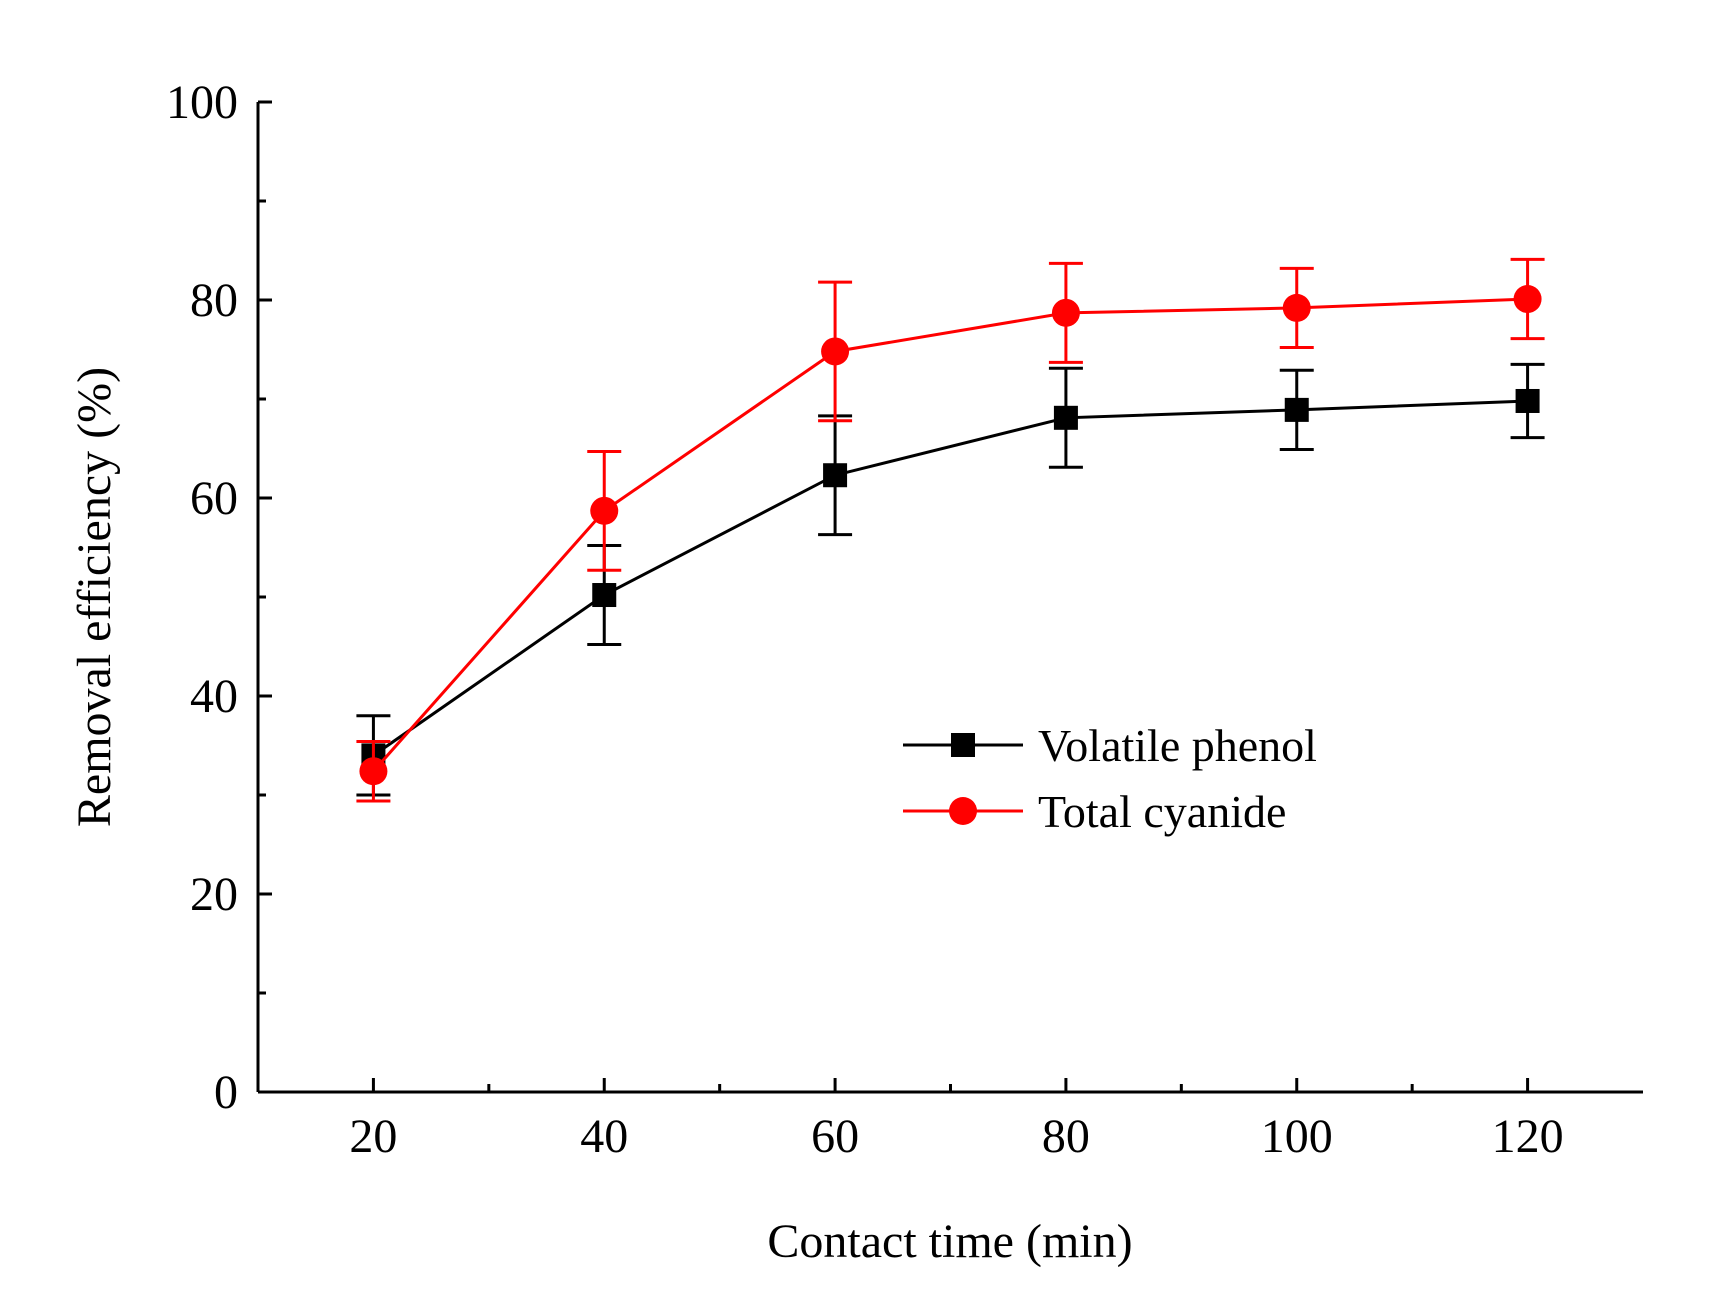 The image size is (1724, 1297). Describe the element at coordinates (1528, 1136) in the screenshot. I see `x-tick-label: 120` at that location.